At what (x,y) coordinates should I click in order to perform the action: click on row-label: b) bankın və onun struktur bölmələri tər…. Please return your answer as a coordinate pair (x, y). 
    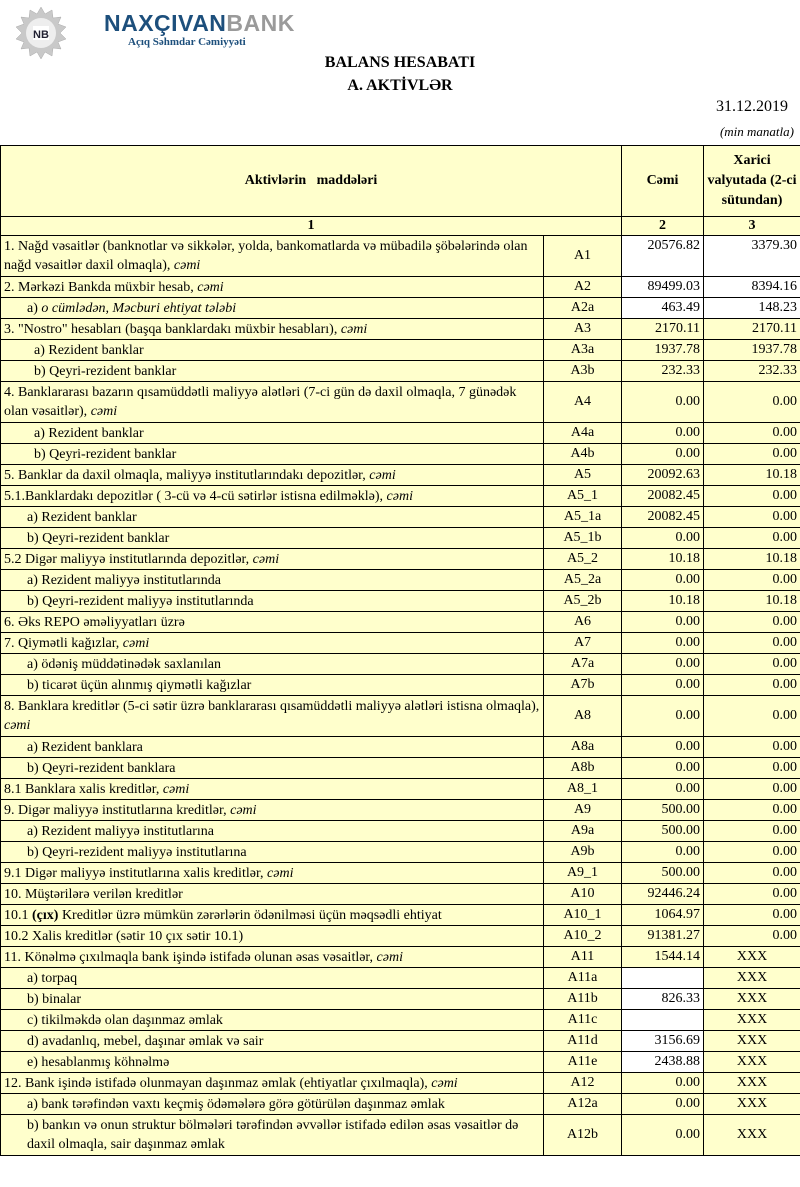
    Looking at the image, I should click on (272, 1135).